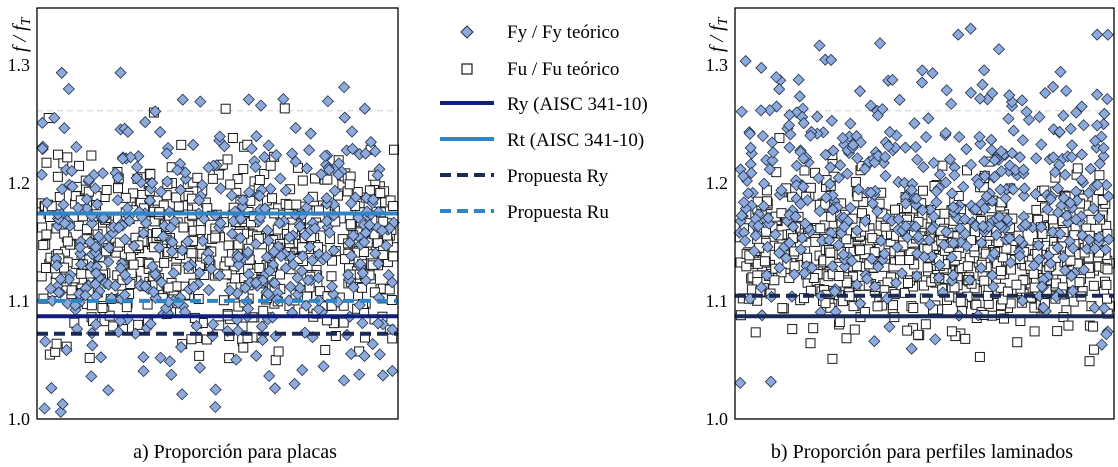 This screenshot has width=1118, height=467. What do you see at coordinates (922, 452) in the screenshot?
I see `panel-b-title: b) Proporción para perfiles laminados` at bounding box center [922, 452].